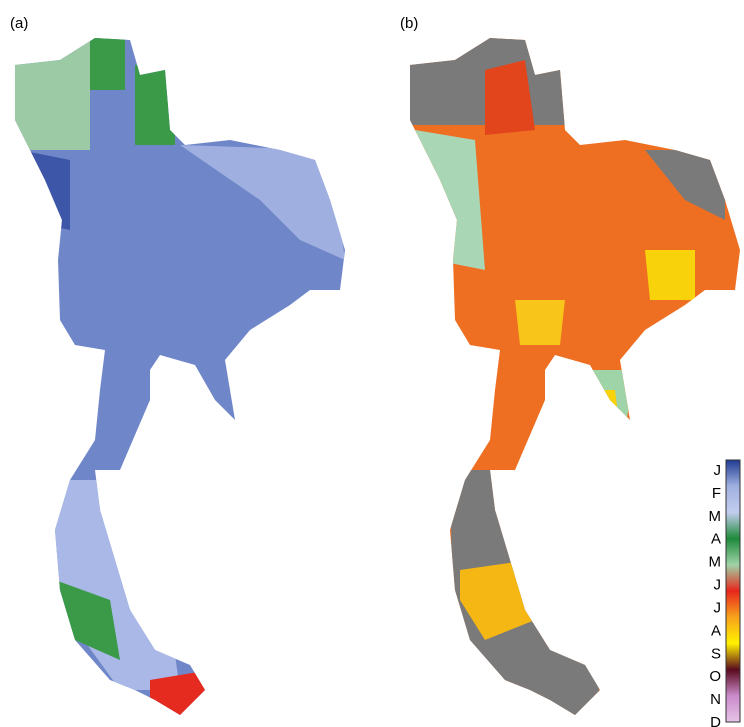 The image size is (744, 727). I want to click on panel-label: (a), so click(19, 23).